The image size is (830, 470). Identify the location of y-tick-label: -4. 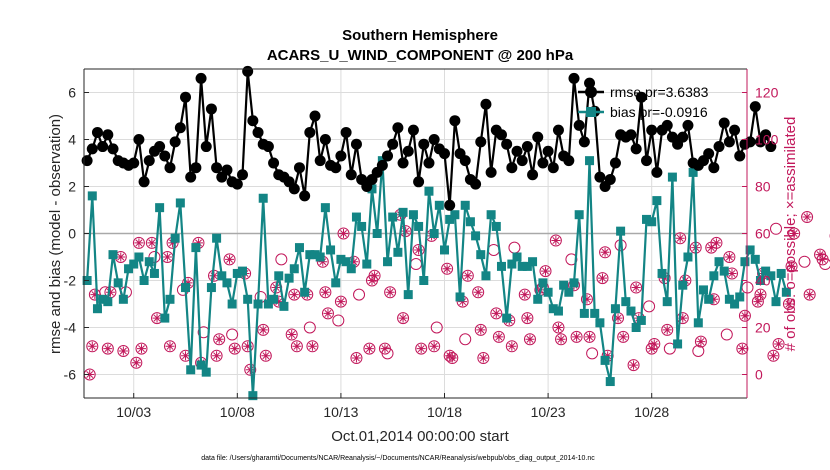
(70, 328).